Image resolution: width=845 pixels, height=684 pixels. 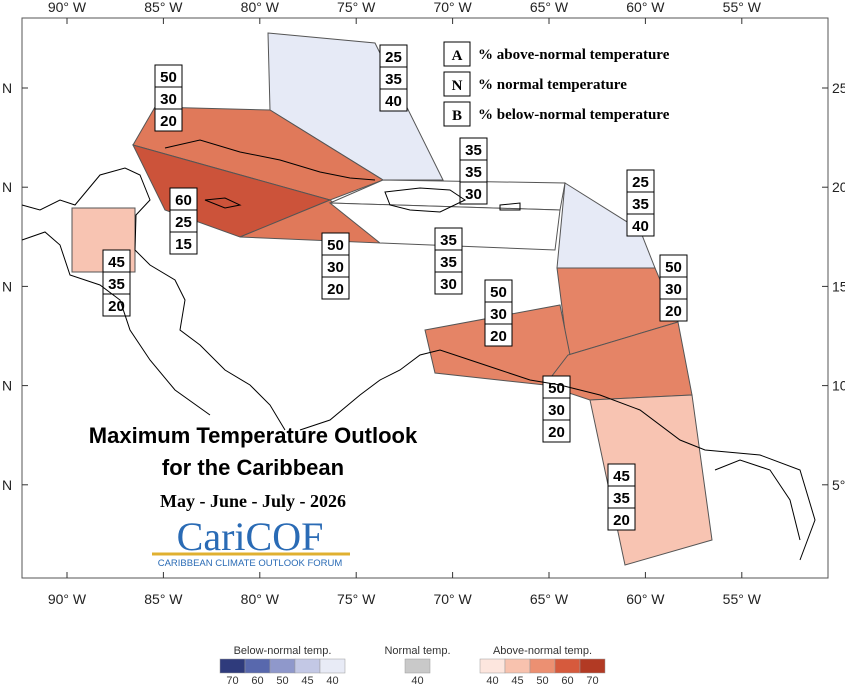 What do you see at coordinates (742, 7) in the screenshot?
I see `lon-label: 55° W` at bounding box center [742, 7].